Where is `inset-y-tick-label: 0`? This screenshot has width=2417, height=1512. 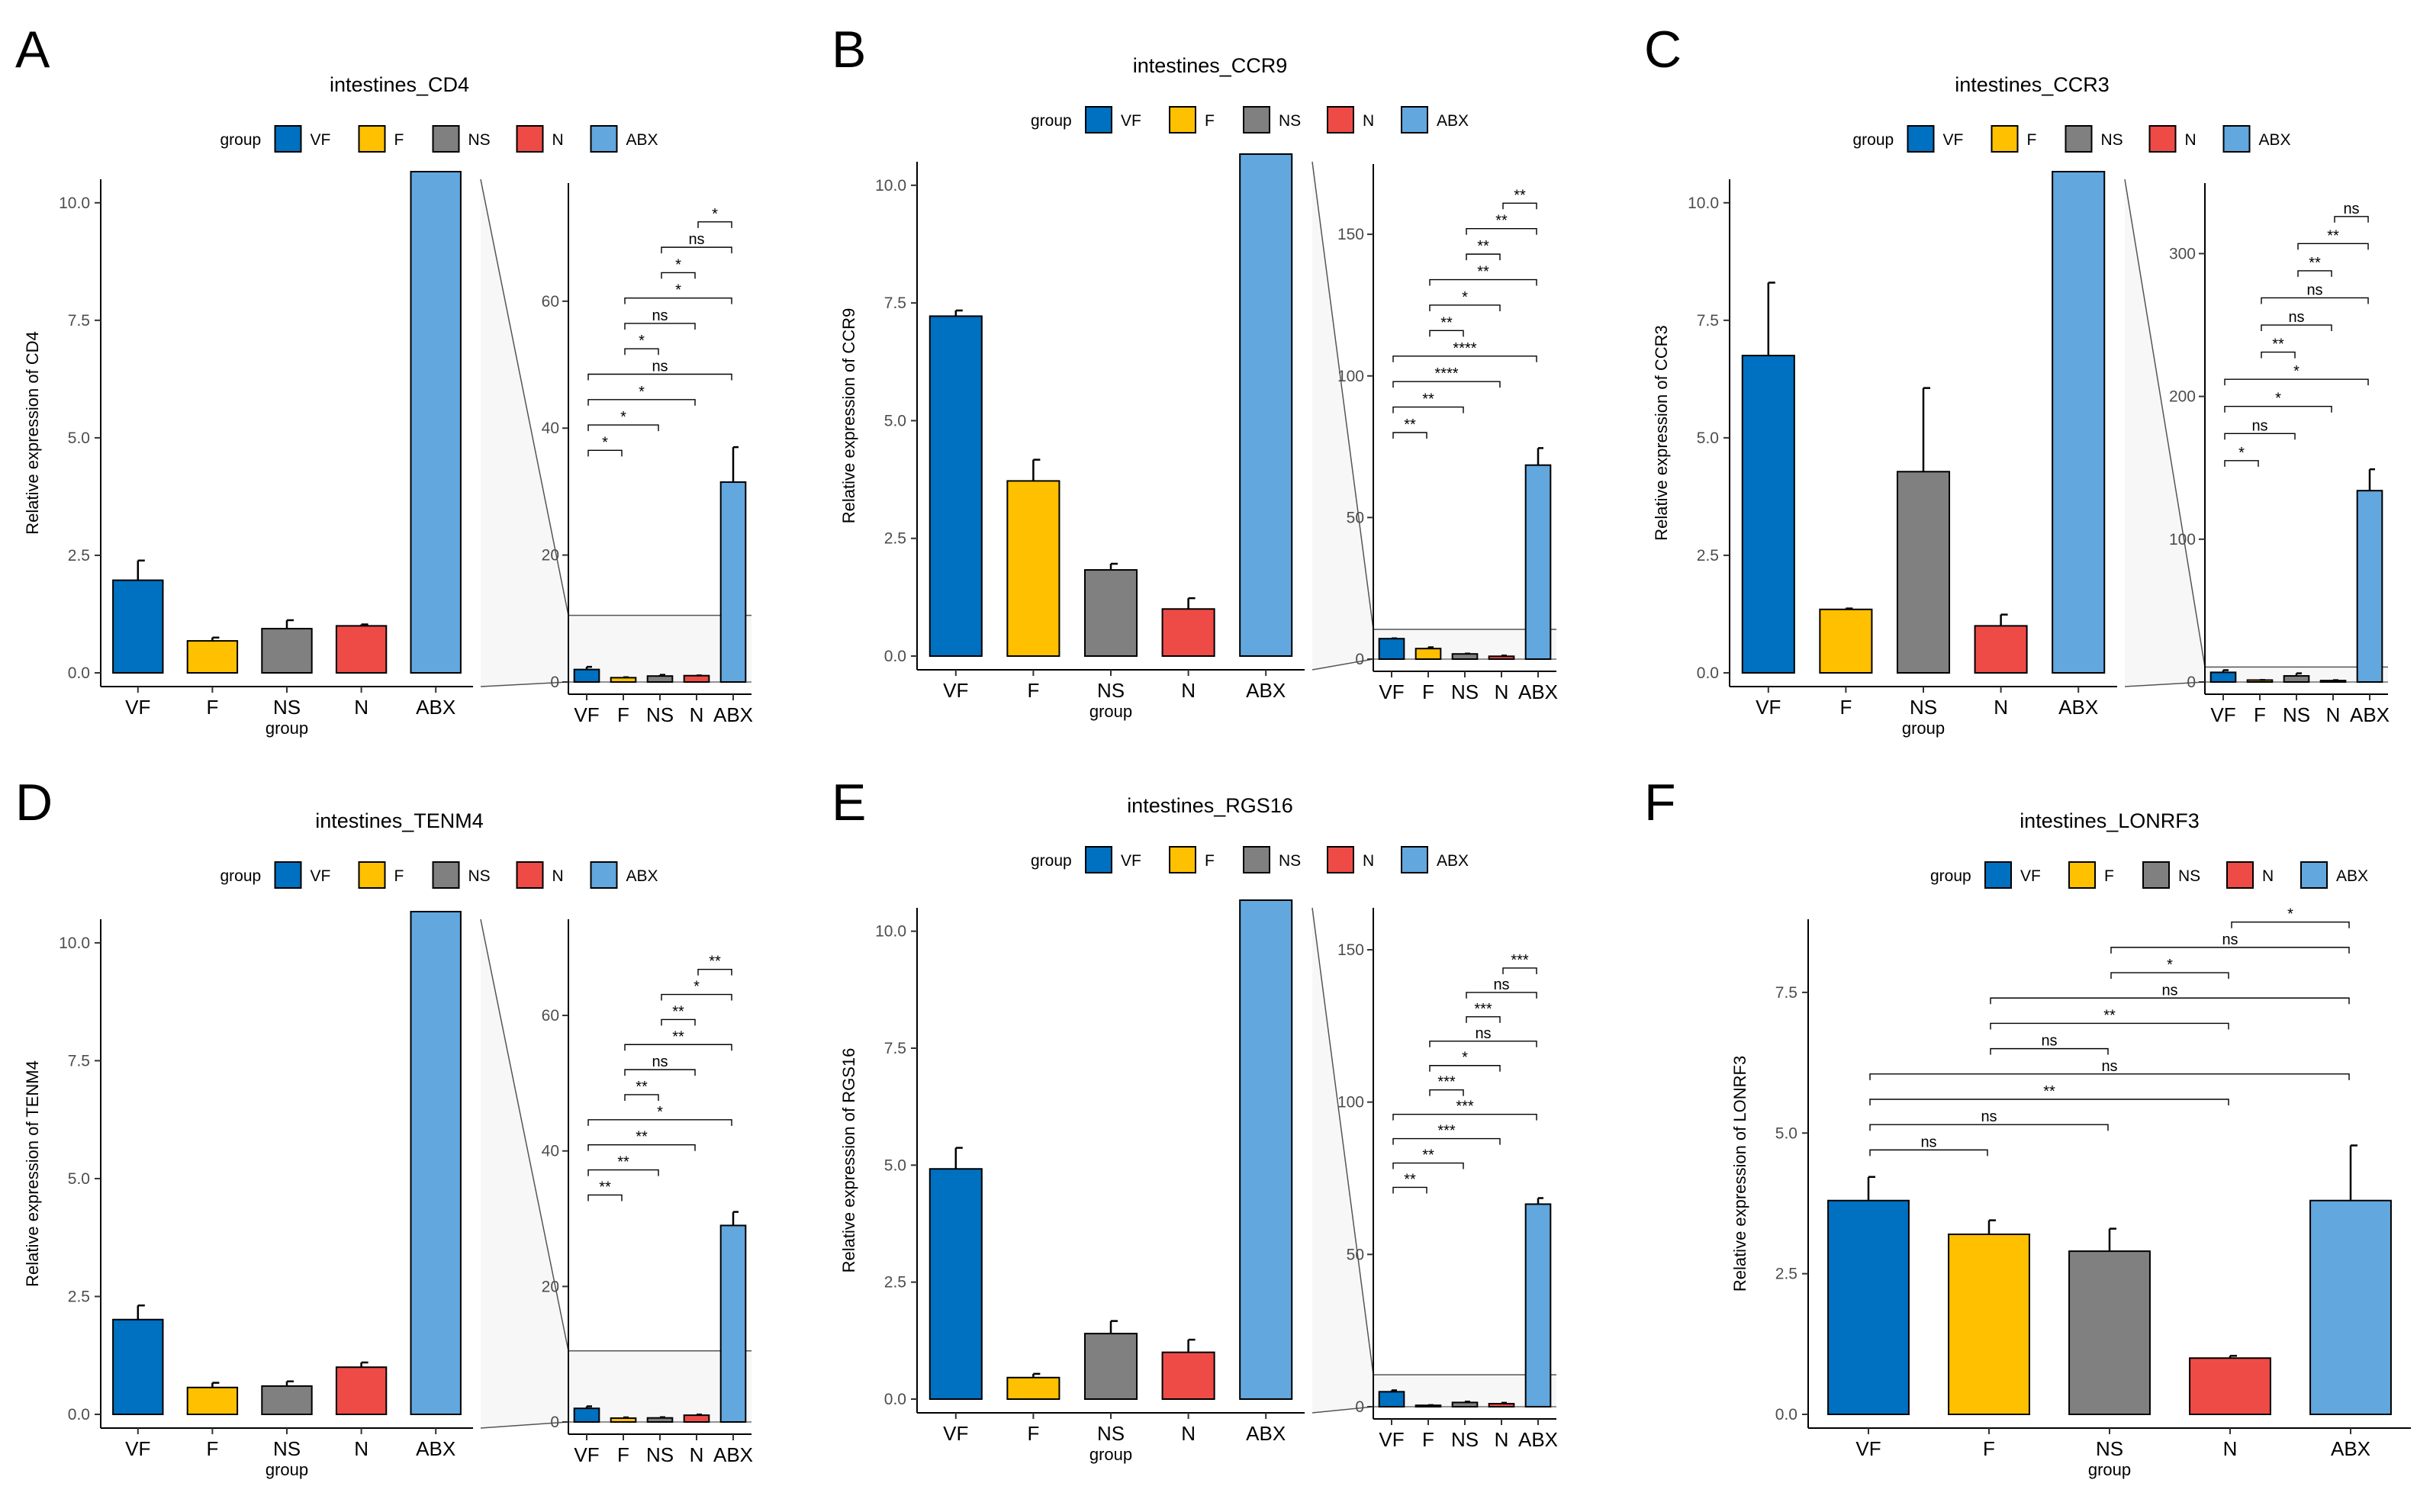
inset-y-tick-label: 0 is located at coordinates (1359, 660).